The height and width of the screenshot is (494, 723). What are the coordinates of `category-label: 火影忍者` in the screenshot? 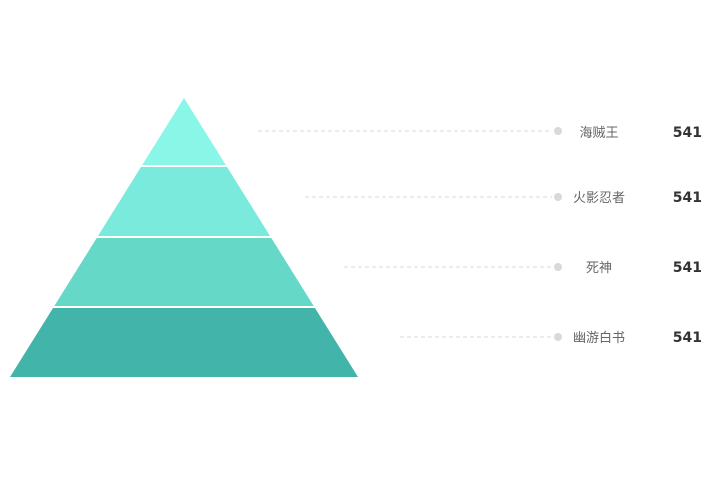 It's located at (599, 198).